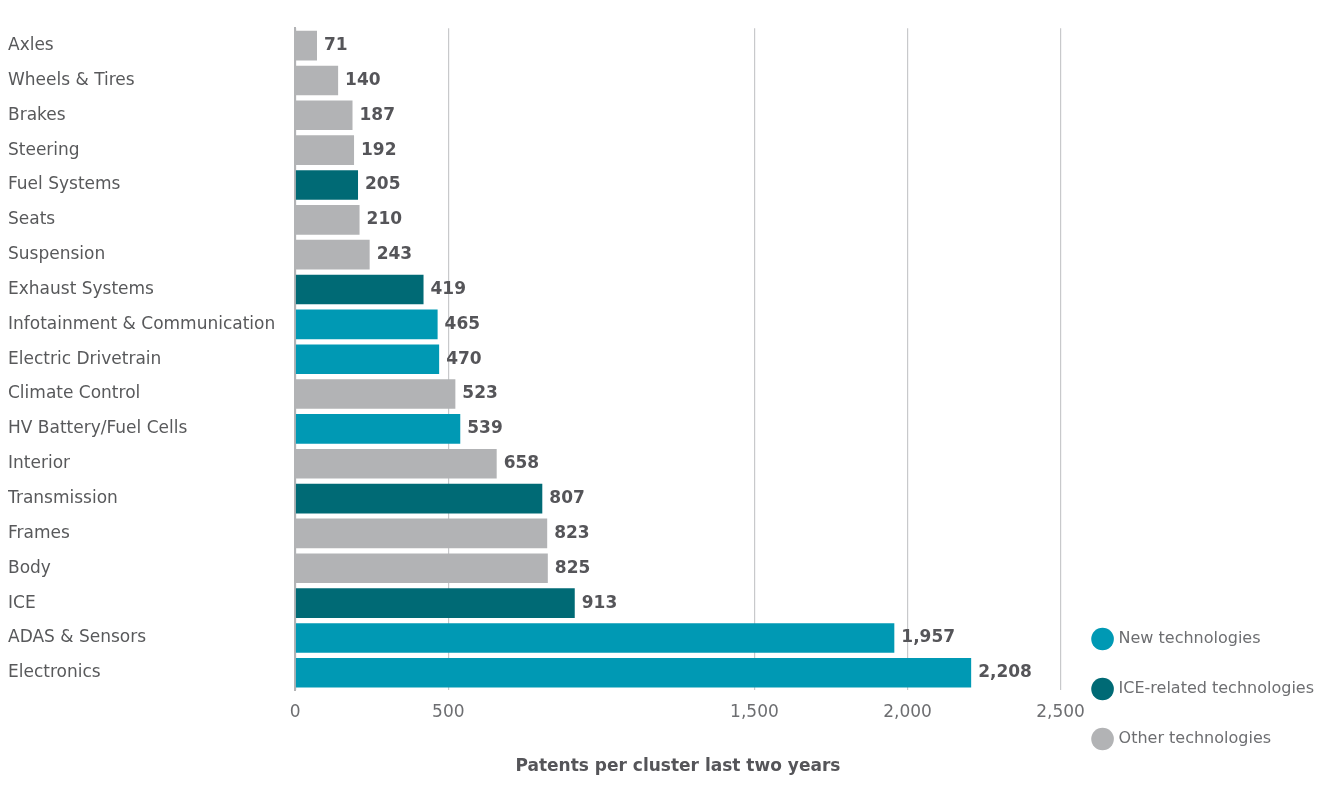 The width and height of the screenshot is (1332, 789). I want to click on y-tick-label: Wheels & Tires, so click(71, 78).